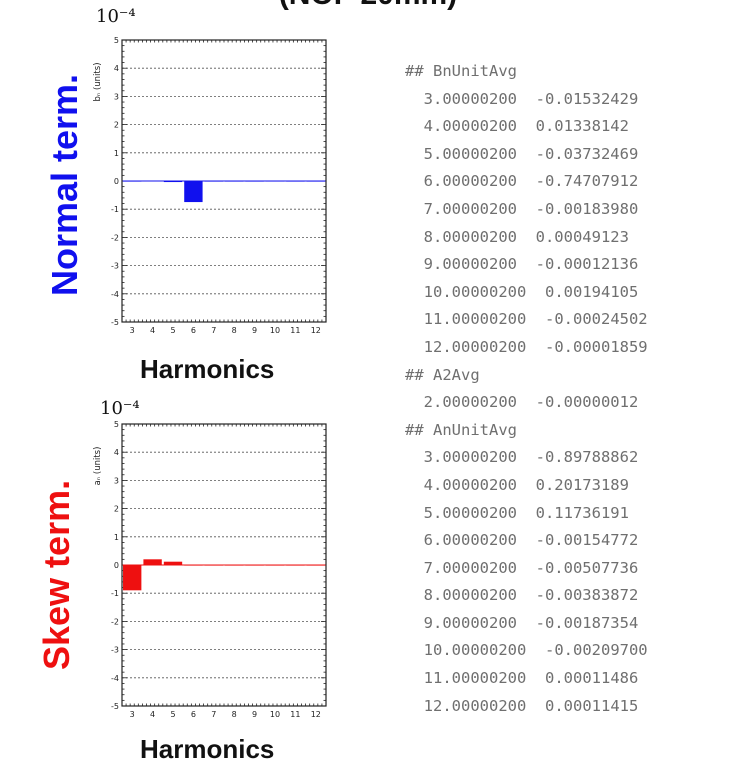 The width and height of the screenshot is (736, 766). What do you see at coordinates (572, 512) in the screenshot?
I see `listing-value: 0.11736191` at bounding box center [572, 512].